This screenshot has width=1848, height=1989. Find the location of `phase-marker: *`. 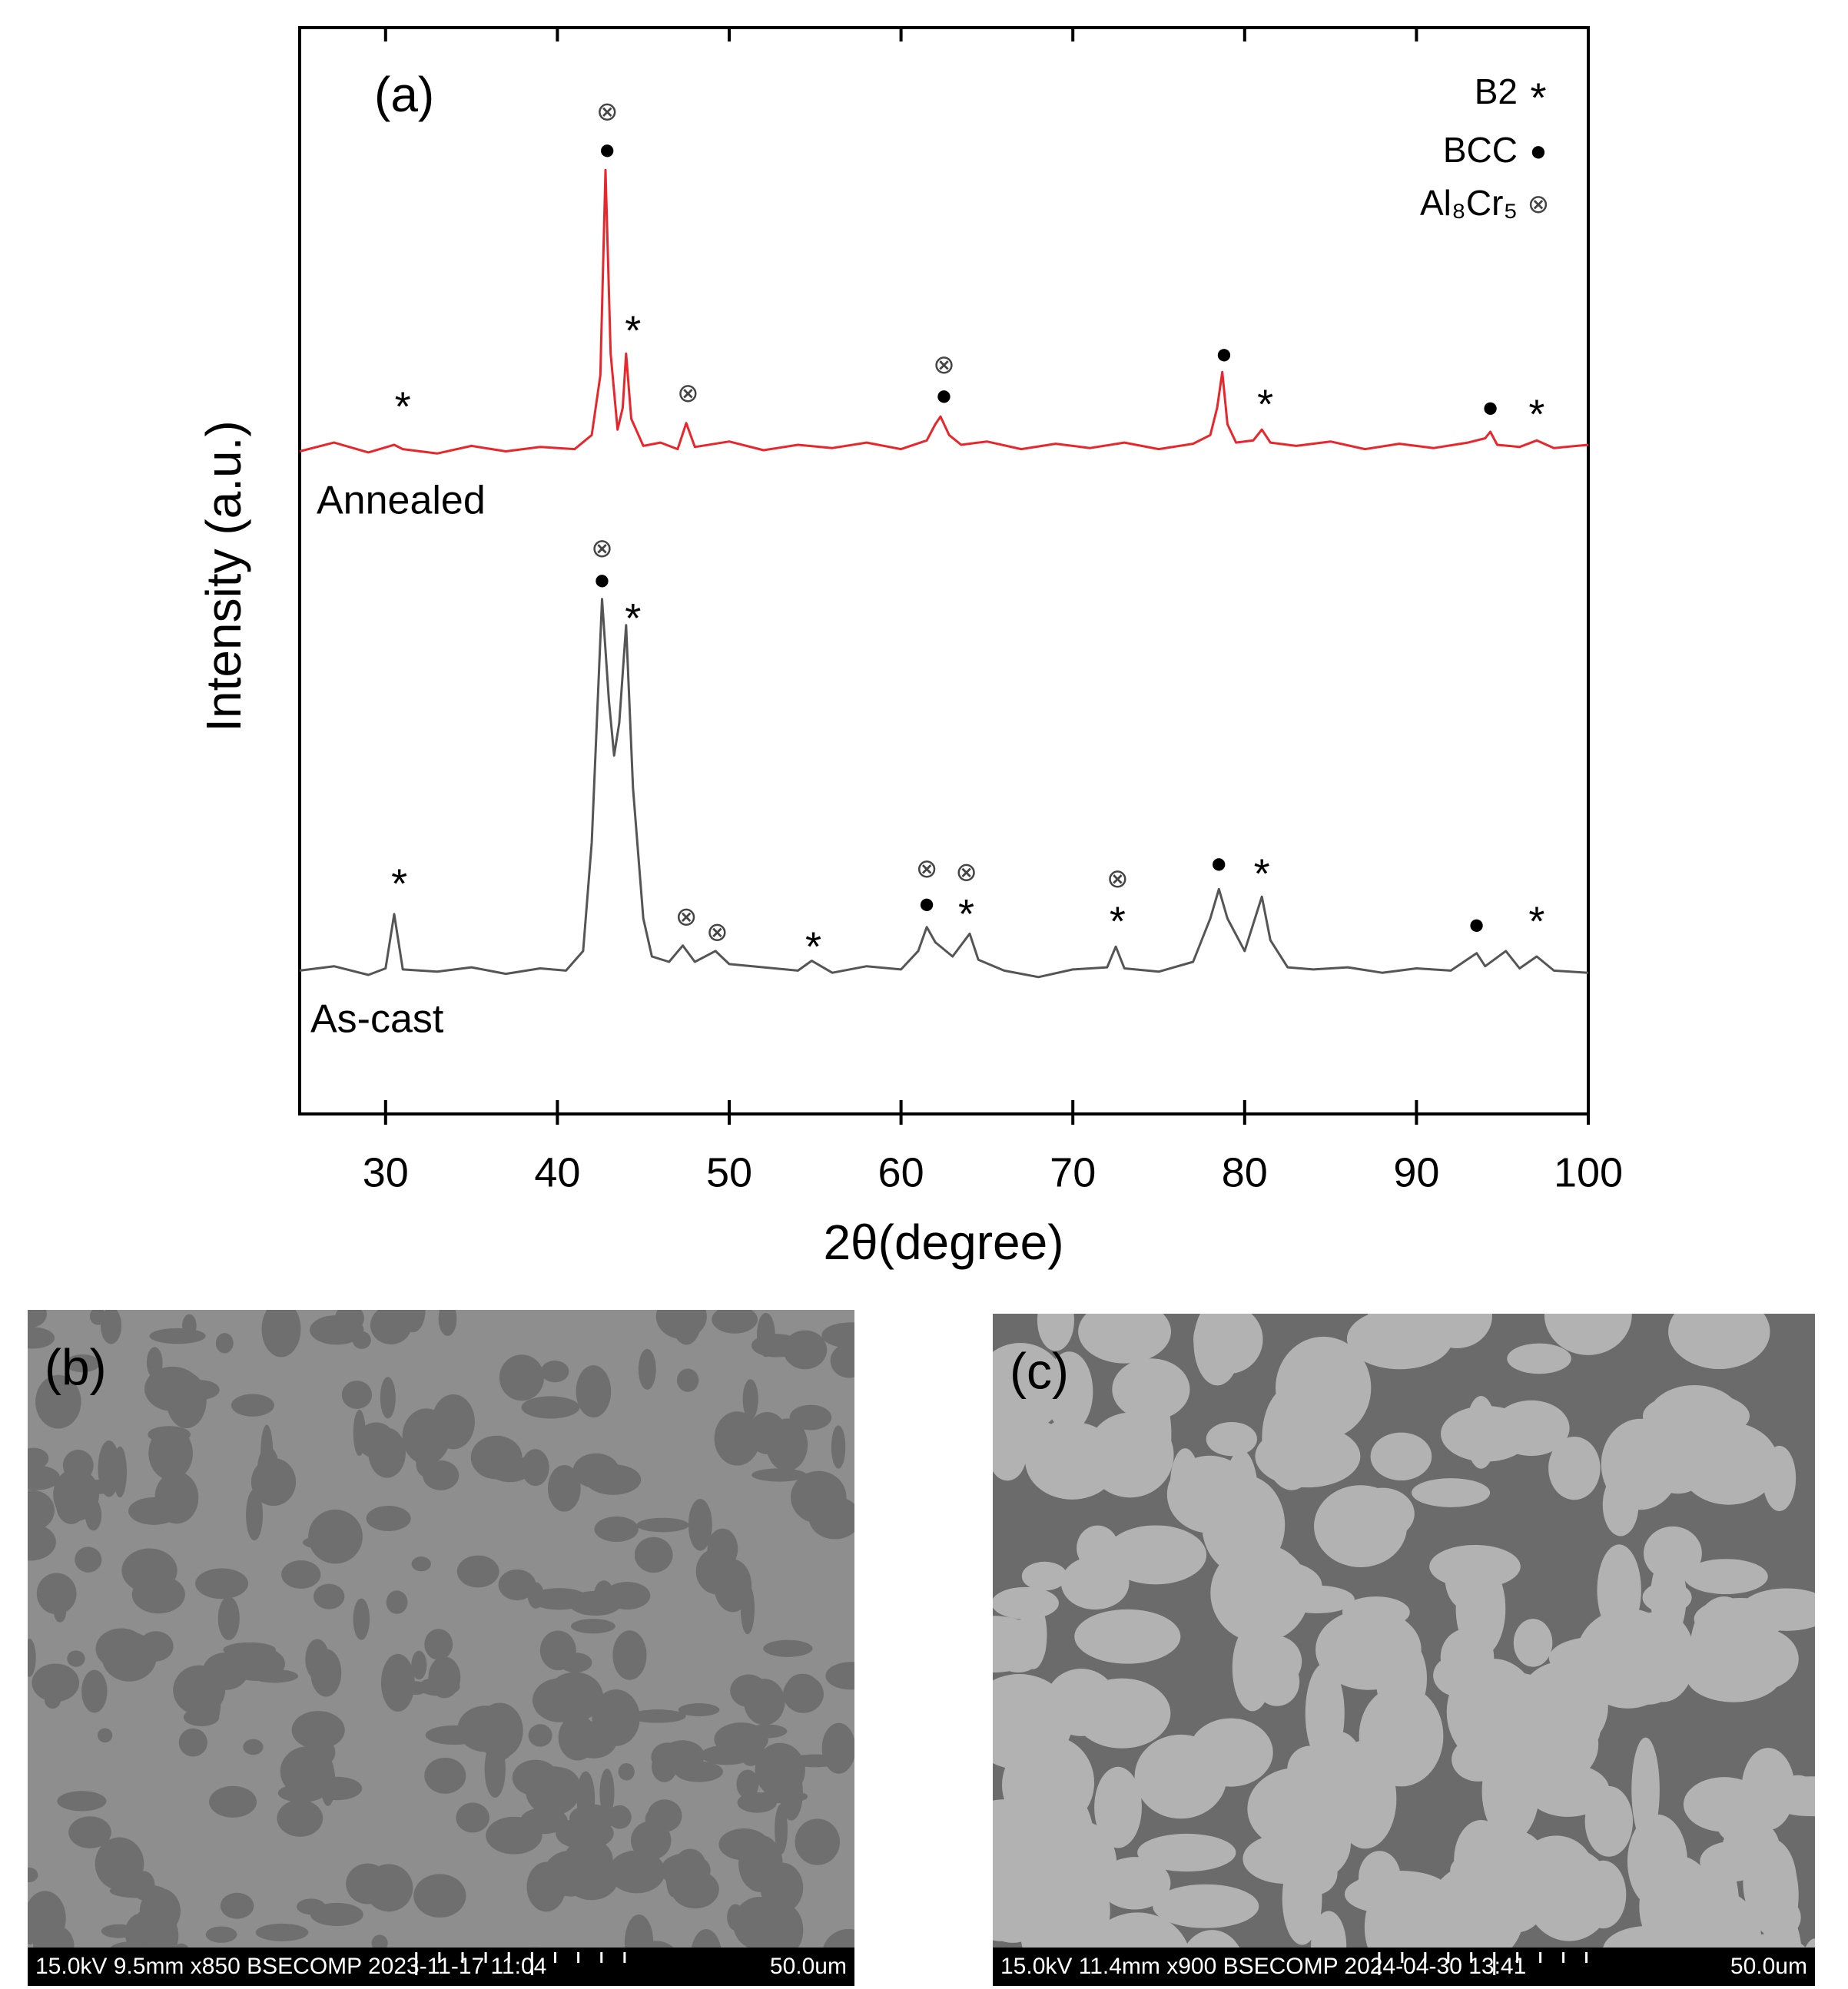

phase-marker: * is located at coordinates (813, 947).